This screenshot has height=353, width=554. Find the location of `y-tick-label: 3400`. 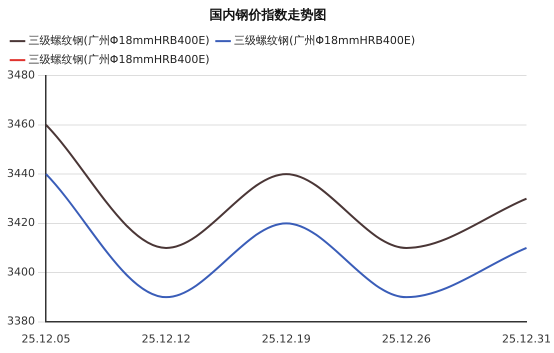

y-tick-label: 3400 is located at coordinates (20, 271).